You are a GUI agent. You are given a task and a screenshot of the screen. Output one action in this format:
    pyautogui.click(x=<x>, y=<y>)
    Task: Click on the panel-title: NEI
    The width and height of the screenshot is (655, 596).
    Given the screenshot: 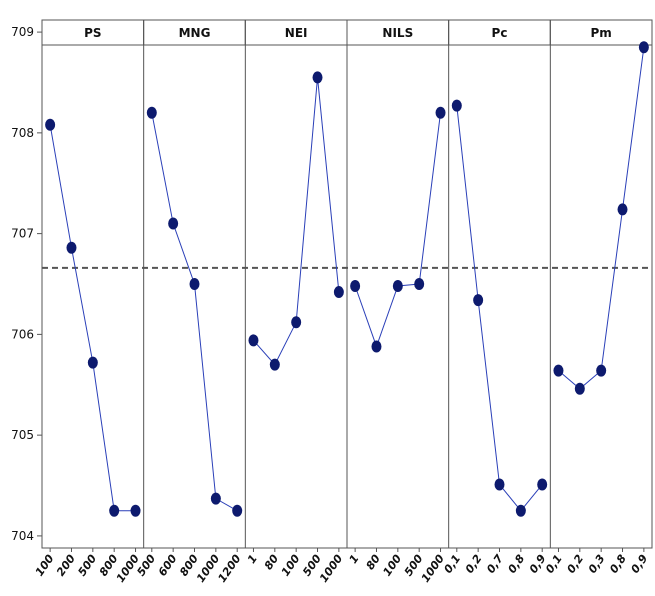 What is the action you would take?
    pyautogui.click(x=296, y=33)
    